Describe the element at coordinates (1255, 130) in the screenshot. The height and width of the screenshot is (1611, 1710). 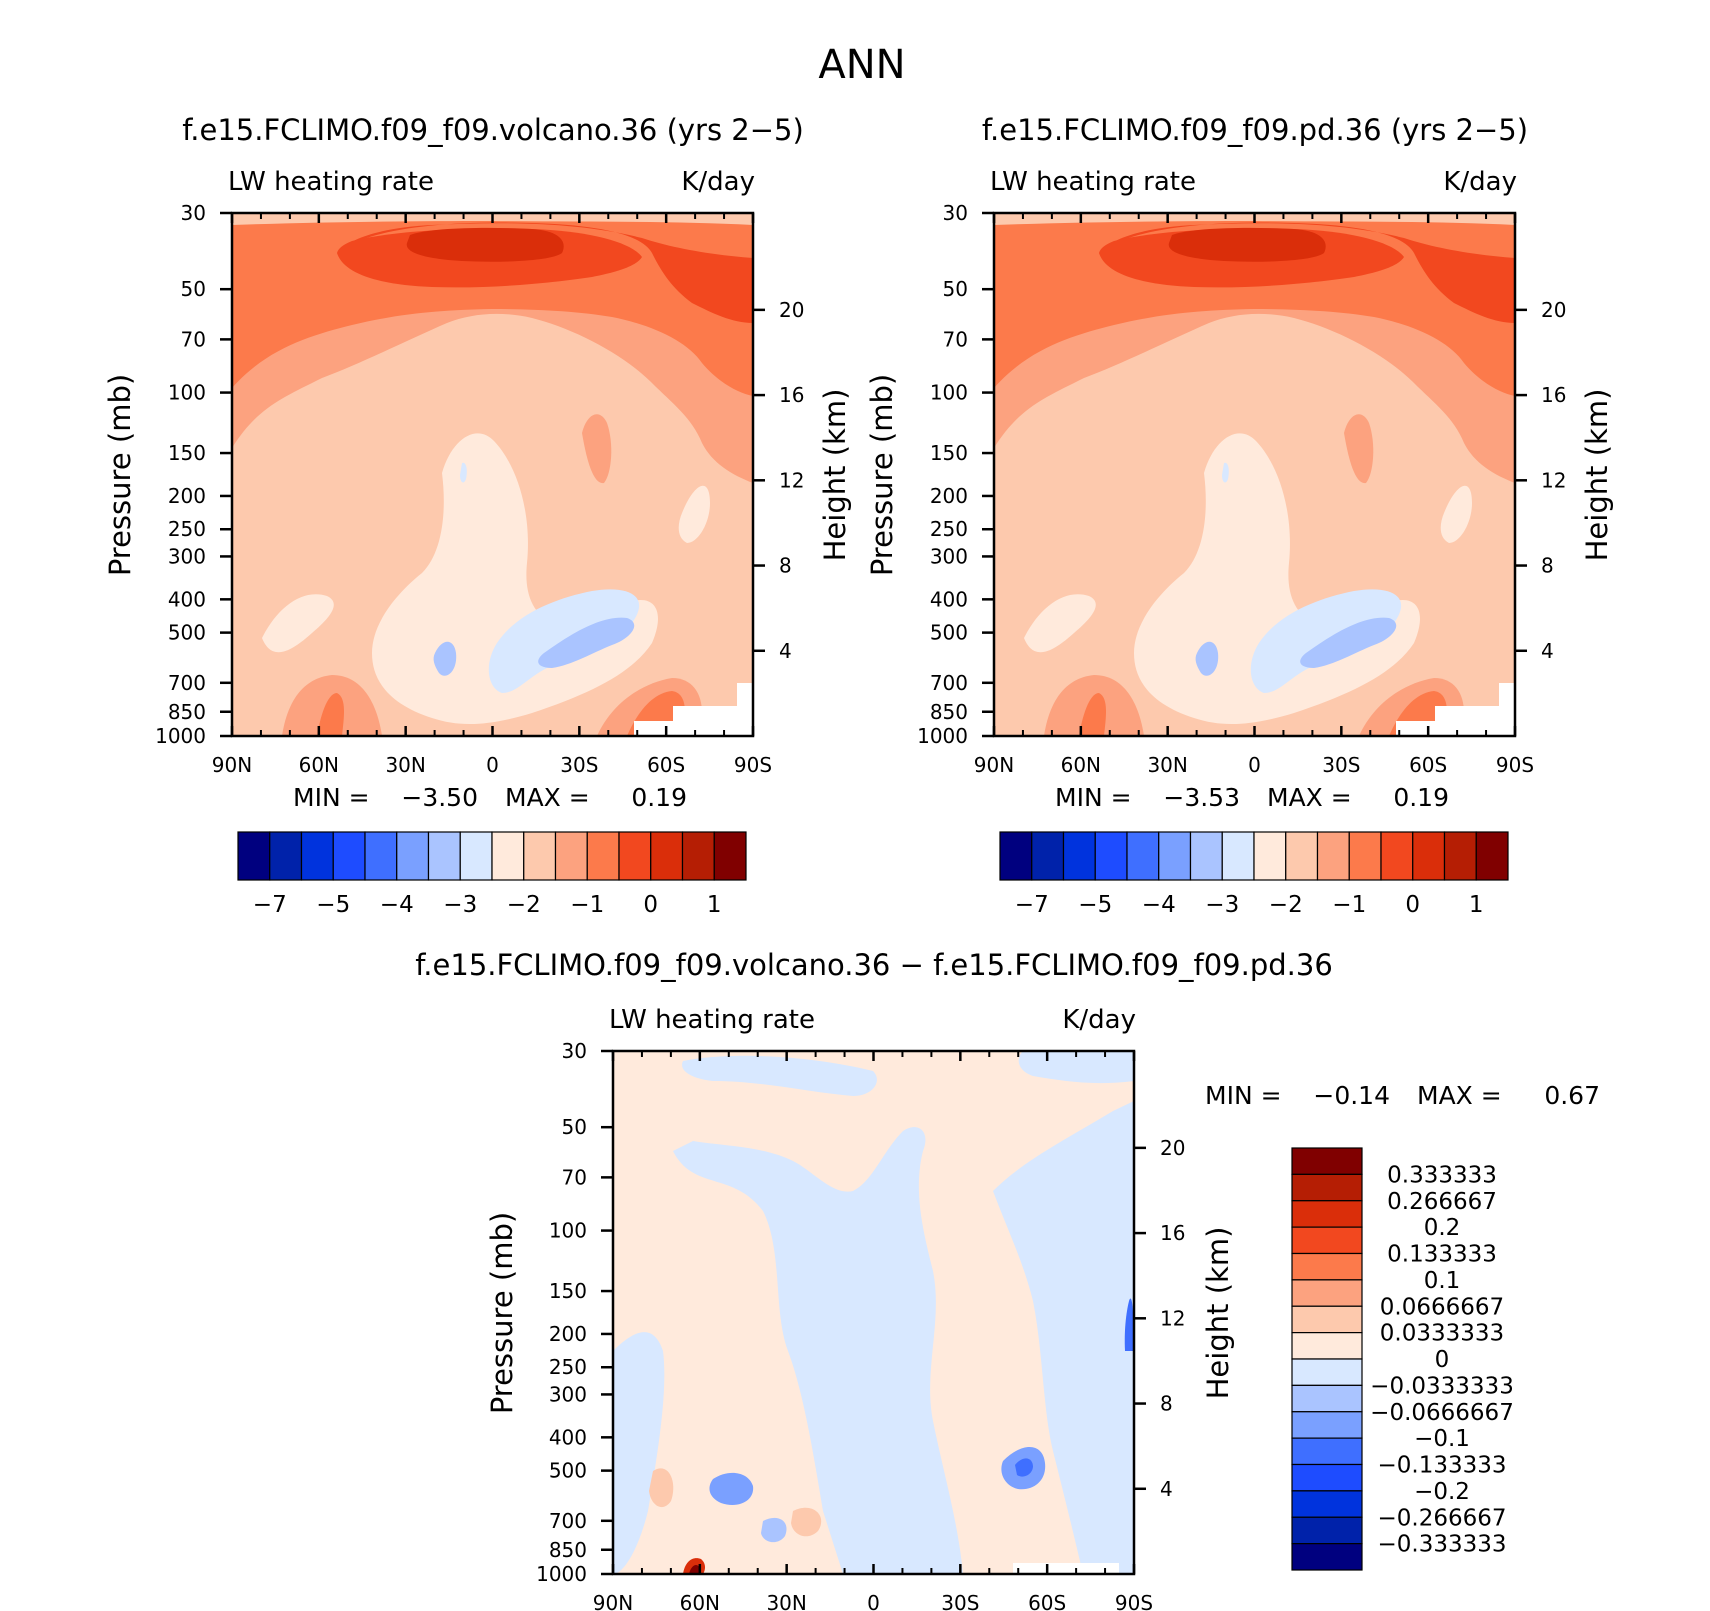
I see `panel-title: f.e15.FCLIMO.f09_f09.pd.36 (yrs 2−5)` at that location.